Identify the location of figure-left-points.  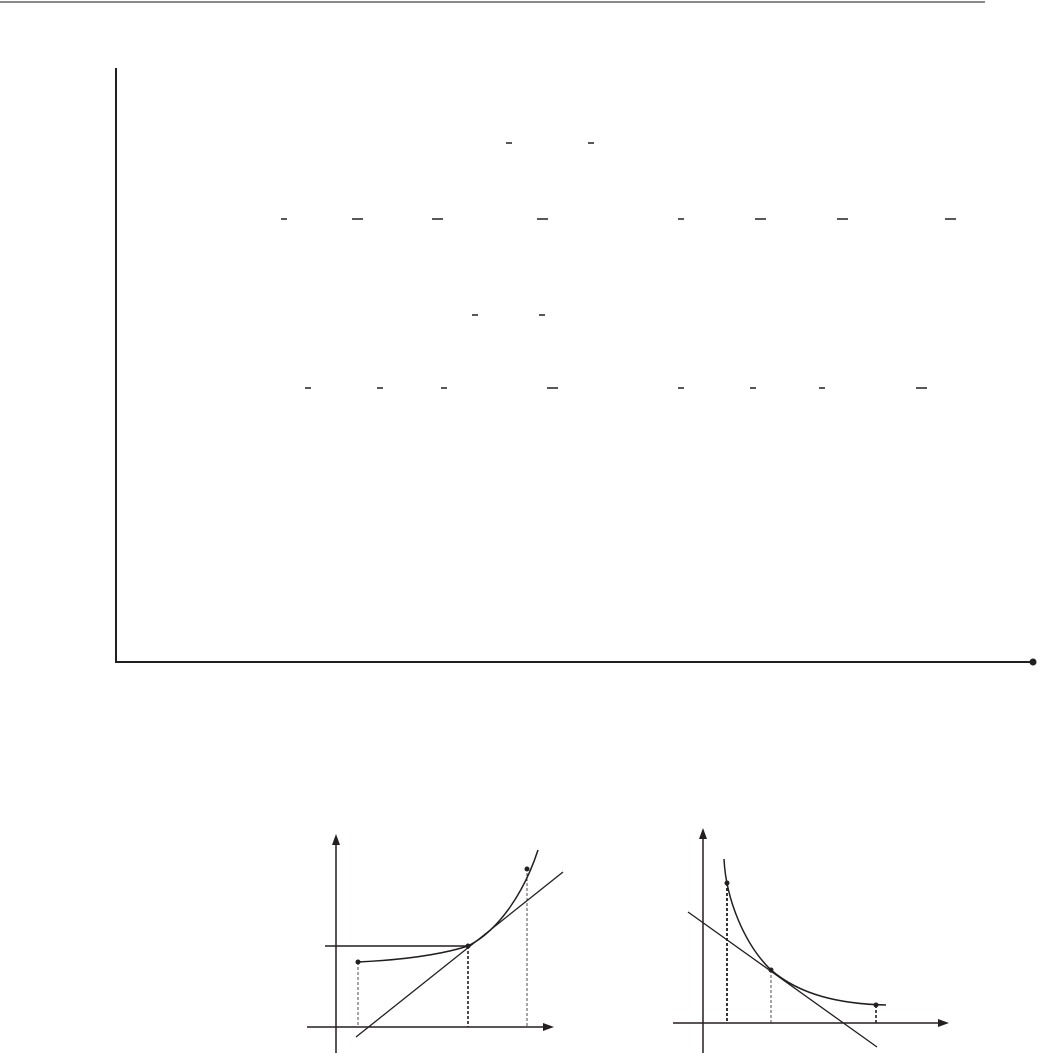
(442, 915).